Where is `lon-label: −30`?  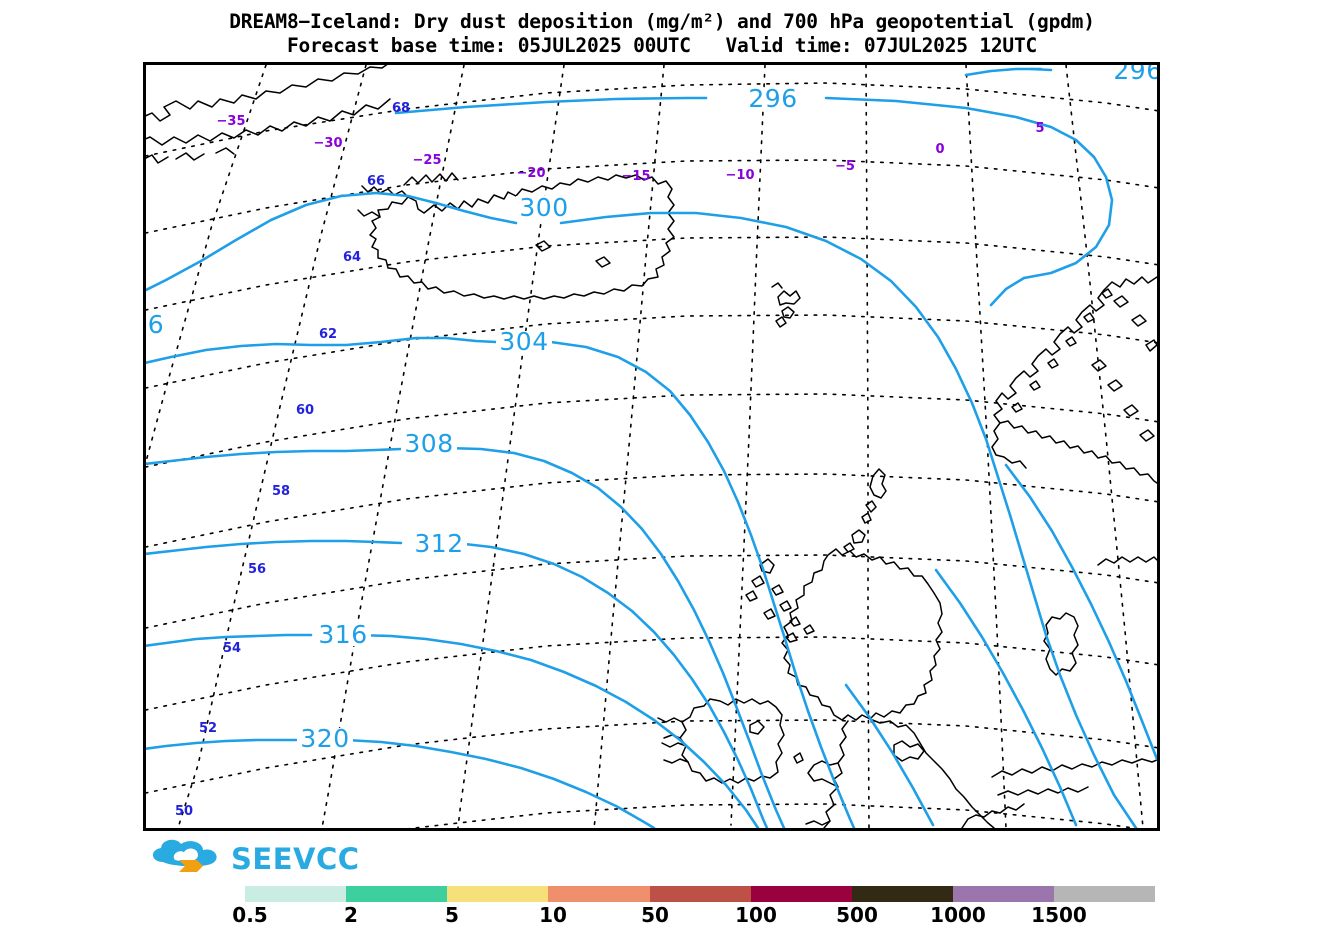 lon-label: −30 is located at coordinates (328, 143).